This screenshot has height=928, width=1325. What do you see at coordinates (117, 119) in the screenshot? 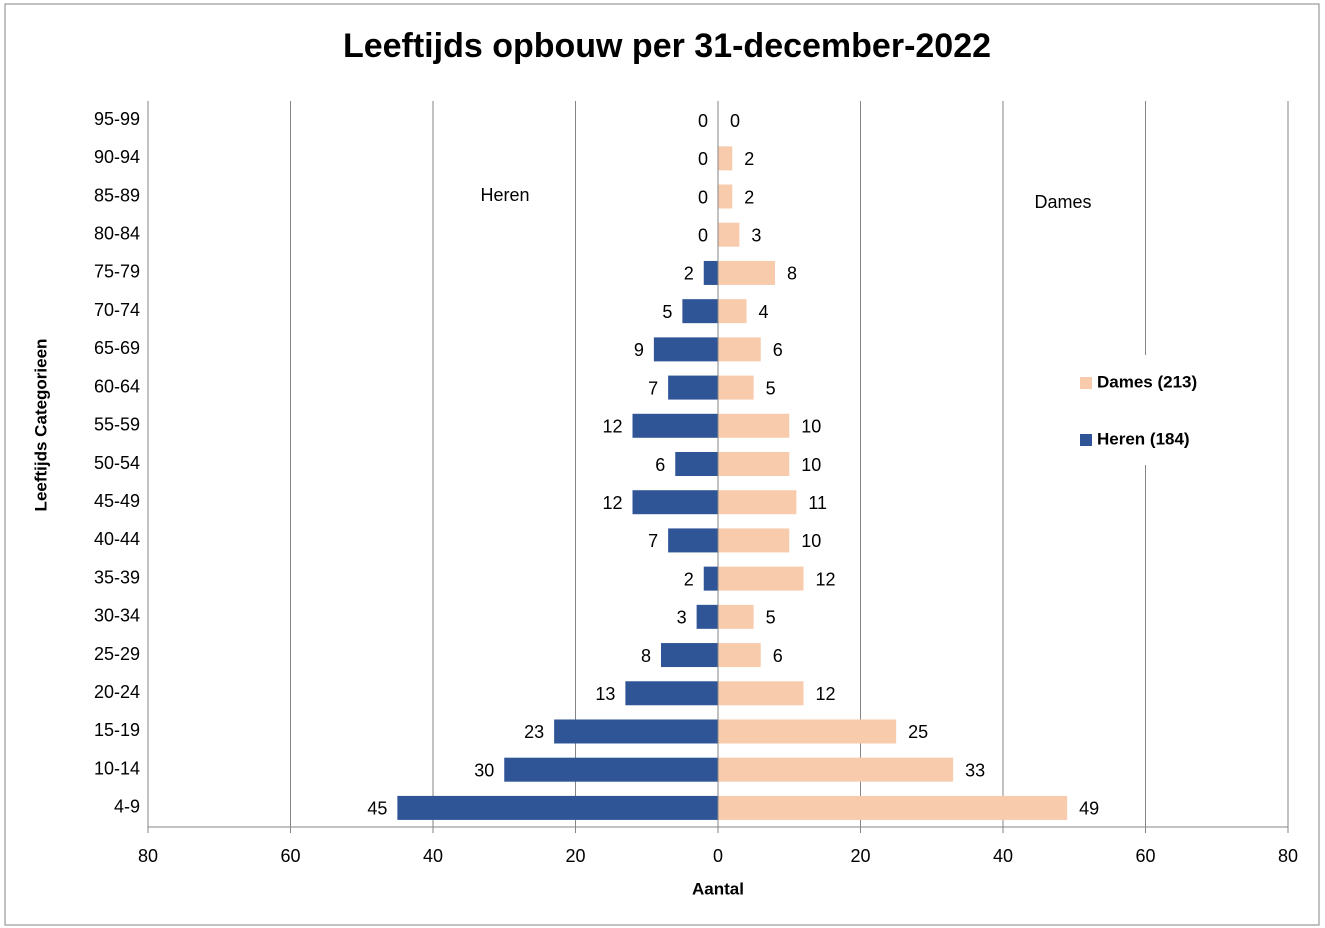
I see `y-tick-label: 95-99` at bounding box center [117, 119].